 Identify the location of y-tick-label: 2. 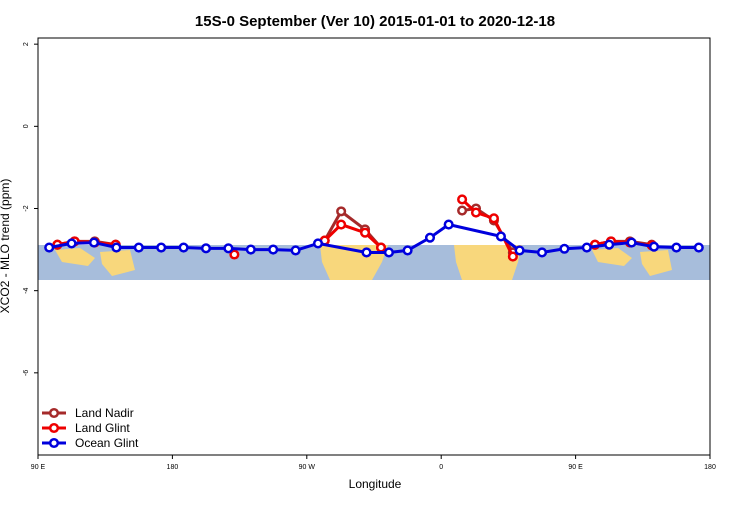
(26, 44).